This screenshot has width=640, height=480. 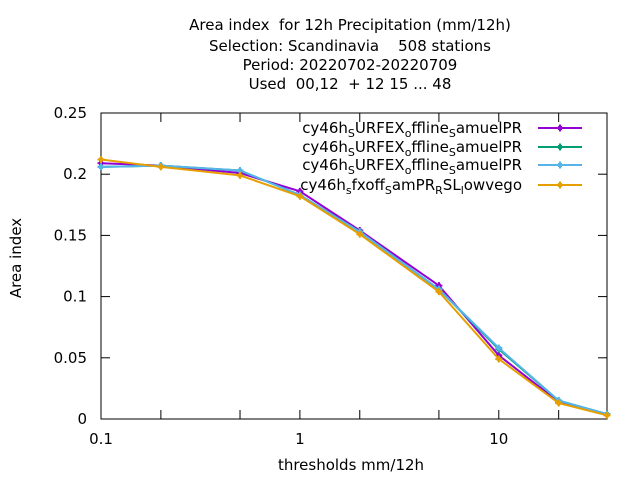 I want to click on y-tick-label: 0.15, so click(x=70, y=235).